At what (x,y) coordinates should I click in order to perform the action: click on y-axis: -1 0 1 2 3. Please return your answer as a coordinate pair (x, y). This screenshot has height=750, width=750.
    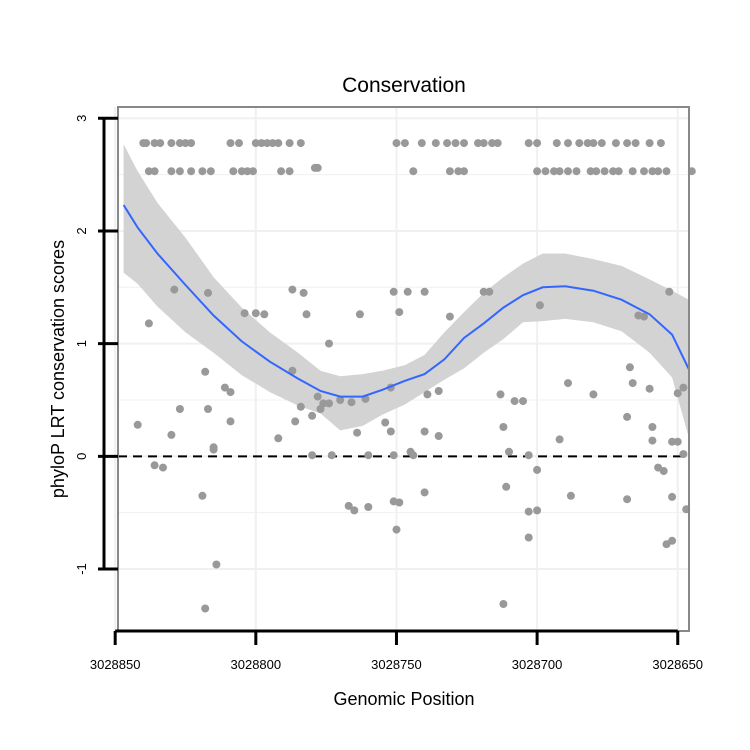
    Looking at the image, I should click on (96, 345).